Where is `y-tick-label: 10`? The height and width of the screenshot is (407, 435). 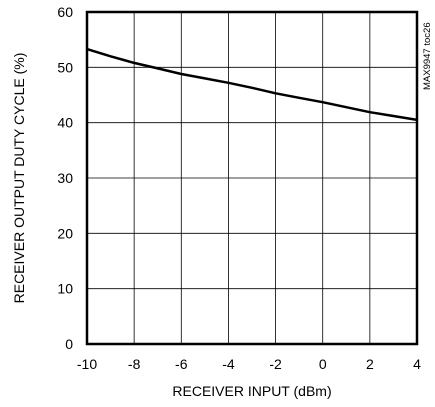 y-tick-label: 10 is located at coordinates (65, 289).